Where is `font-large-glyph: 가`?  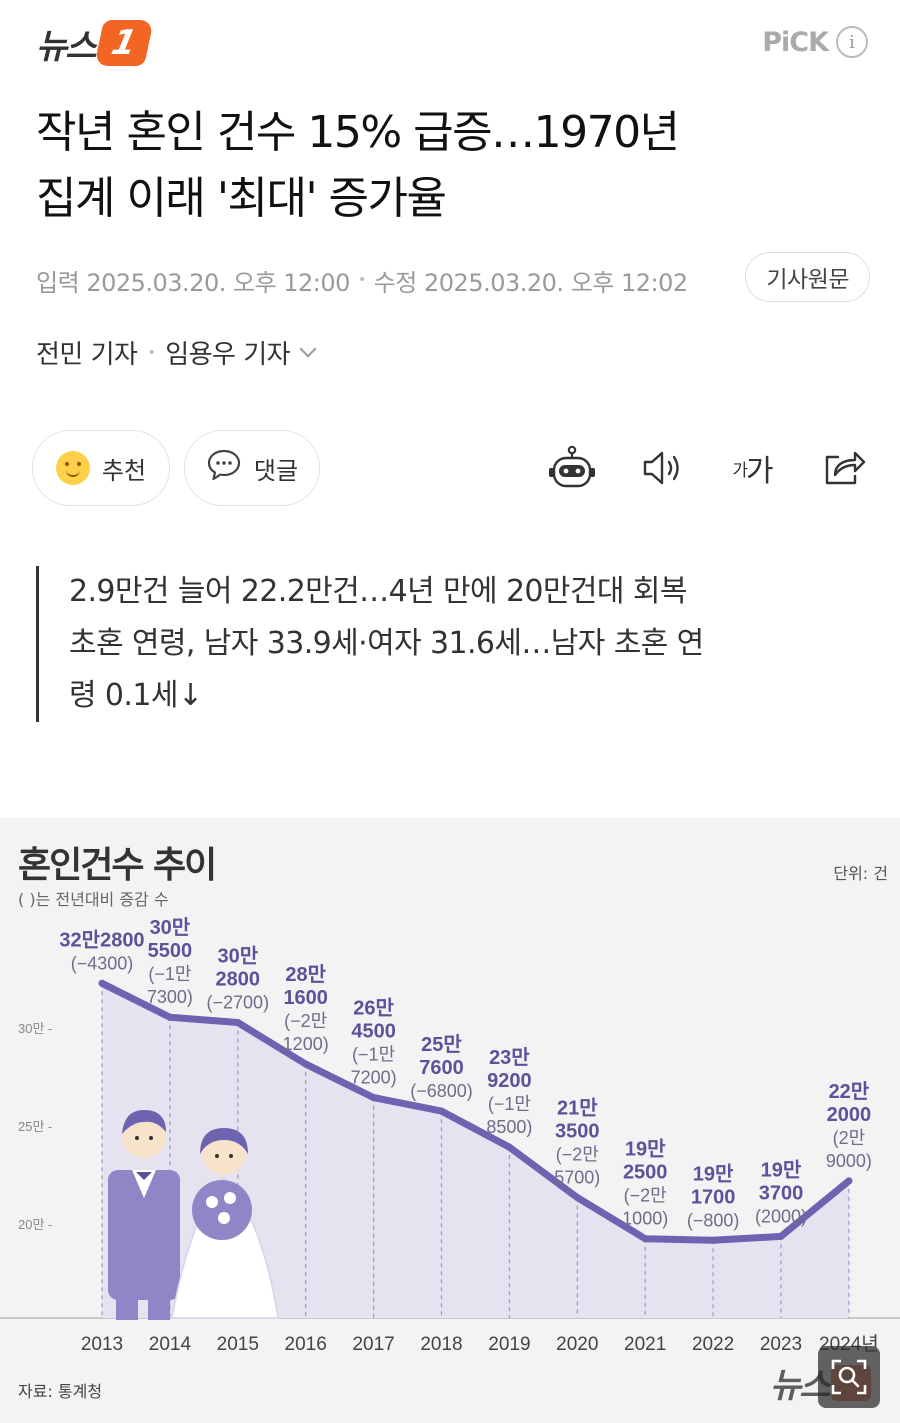 font-large-glyph: 가 is located at coordinates (760, 471).